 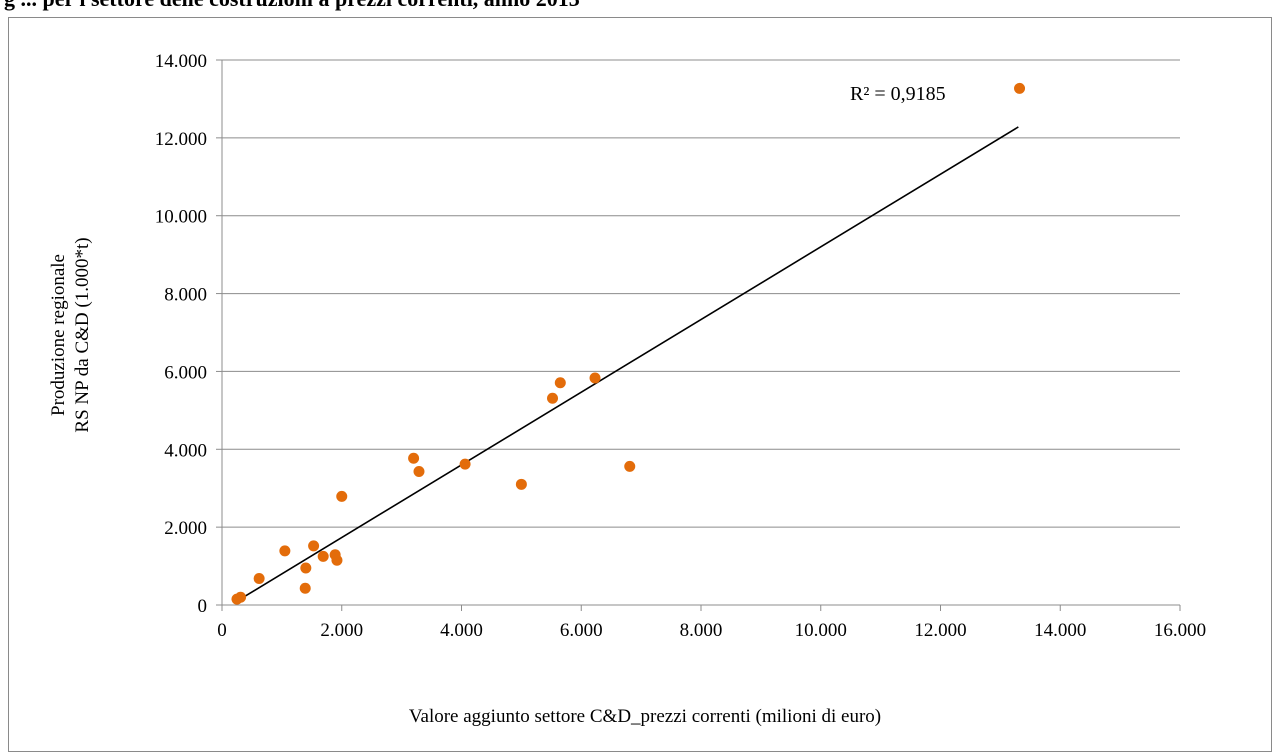 I want to click on x-tick-label: 2.000, so click(x=341, y=630).